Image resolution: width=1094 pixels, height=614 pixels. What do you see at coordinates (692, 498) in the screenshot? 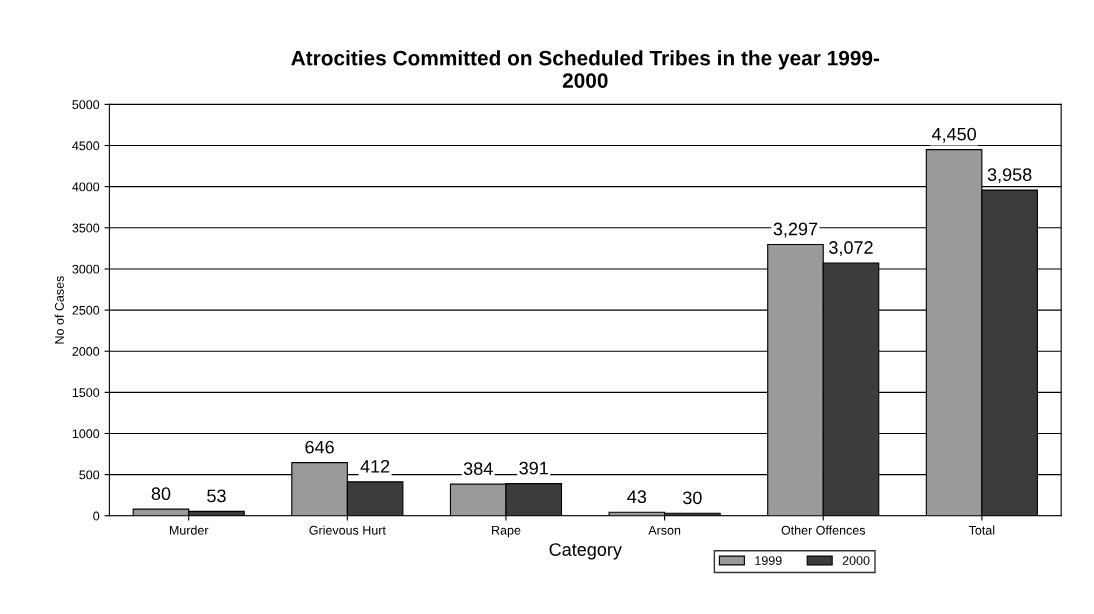
I see `data-label: 30` at bounding box center [692, 498].